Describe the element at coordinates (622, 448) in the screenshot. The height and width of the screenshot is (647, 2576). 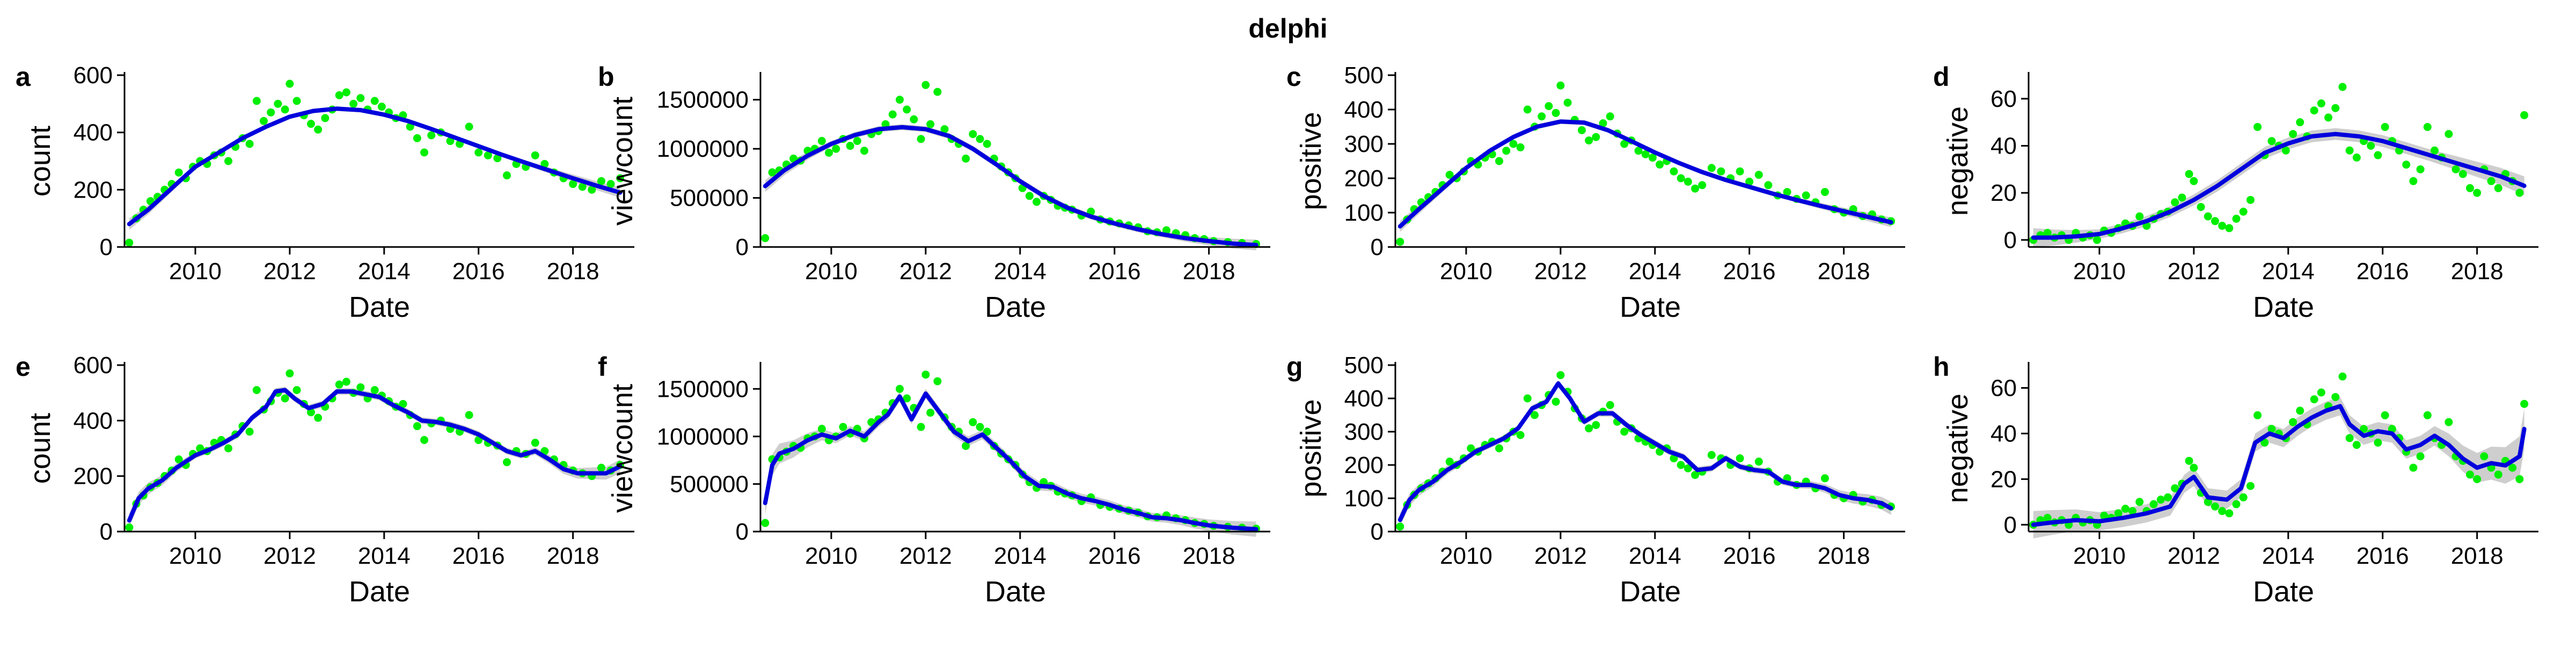
I see `y-axis-label: viewcount` at that location.